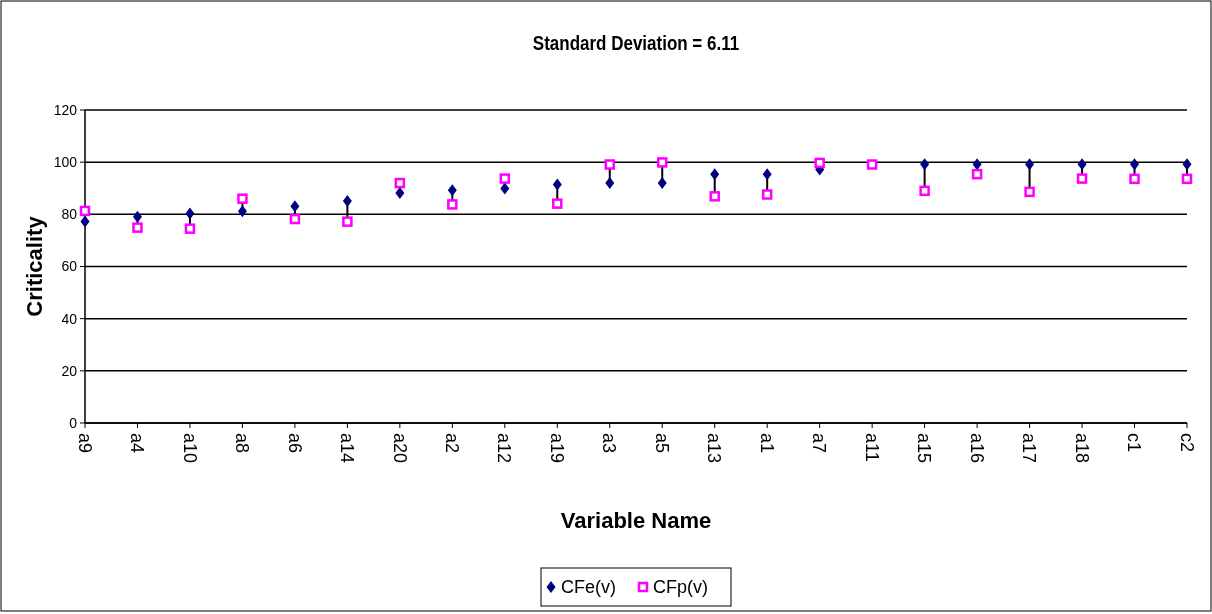 Image resolution: width=1212 pixels, height=614 pixels. I want to click on x-tick-label: a6, so click(294, 443).